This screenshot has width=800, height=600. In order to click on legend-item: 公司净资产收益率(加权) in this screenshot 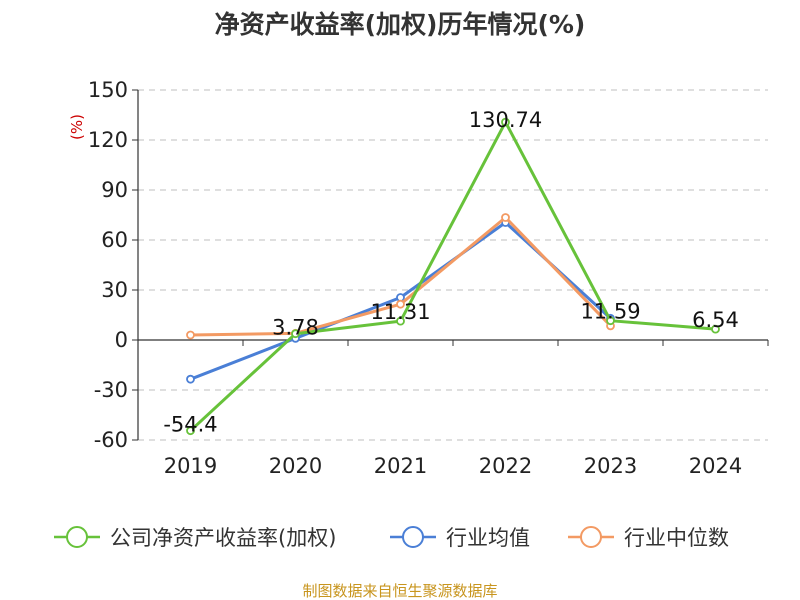, I will do `click(195, 538)`.